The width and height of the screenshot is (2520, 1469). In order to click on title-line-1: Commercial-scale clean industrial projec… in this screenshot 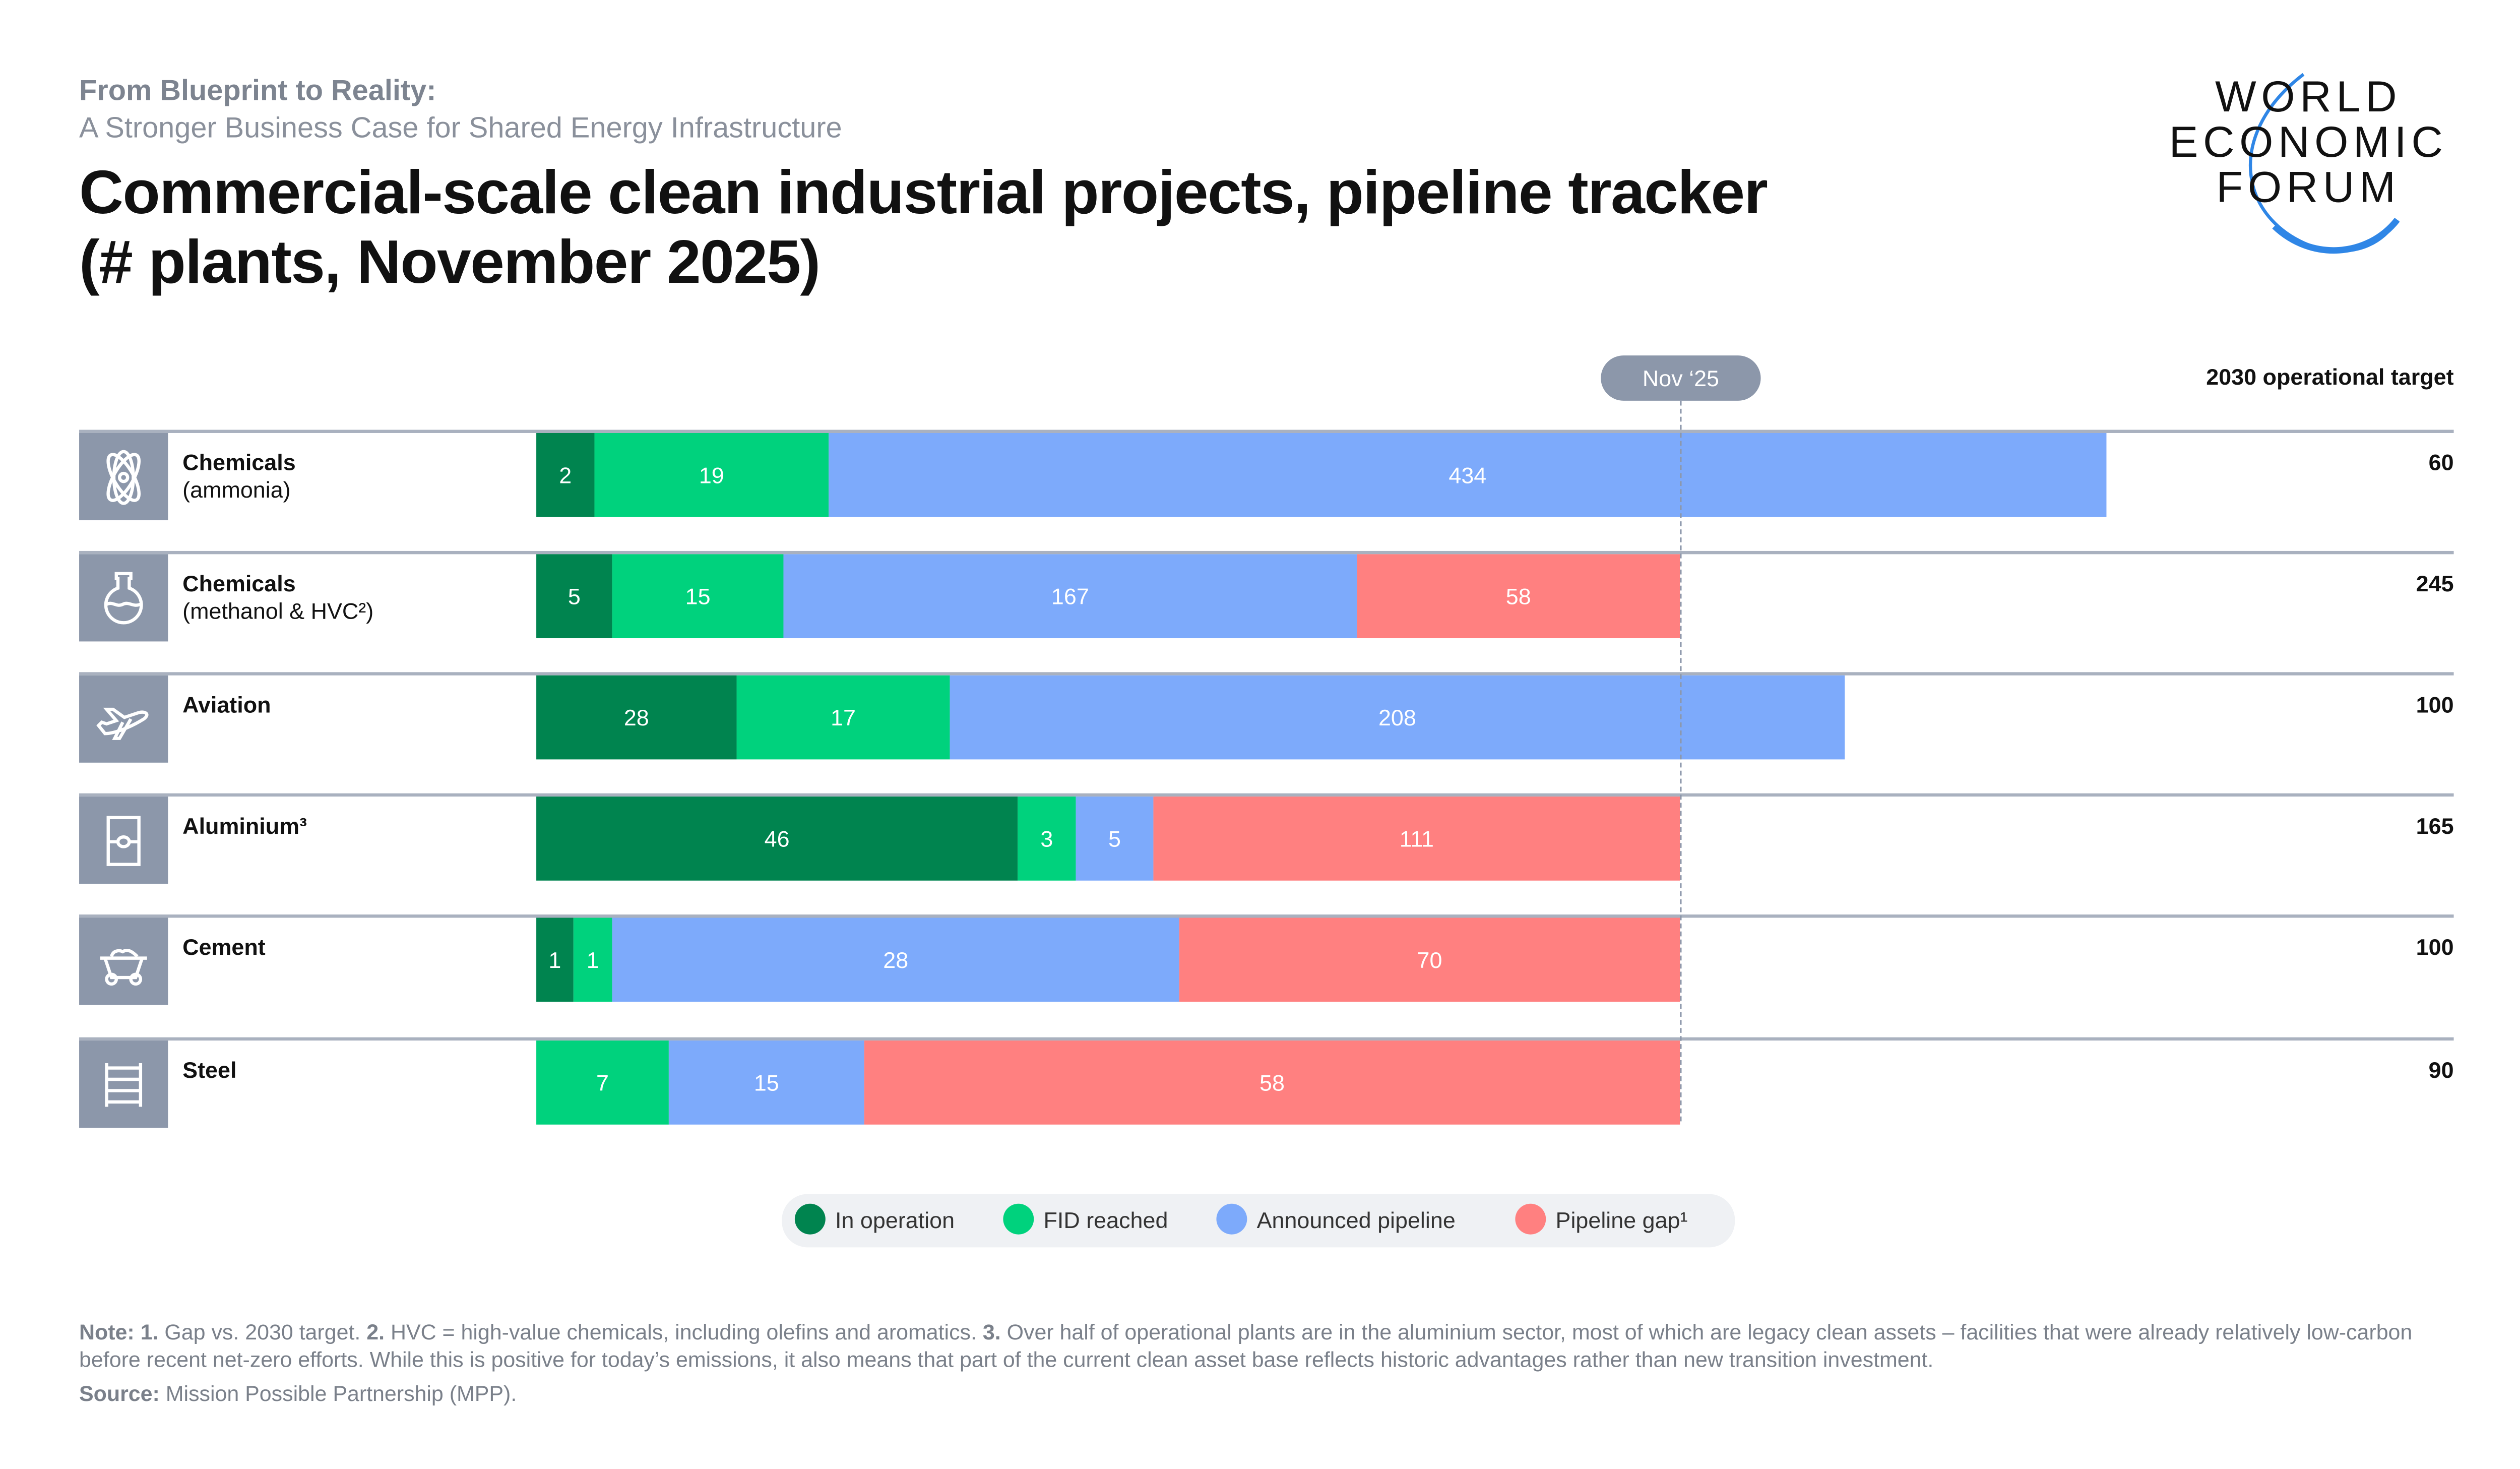, I will do `click(923, 194)`.